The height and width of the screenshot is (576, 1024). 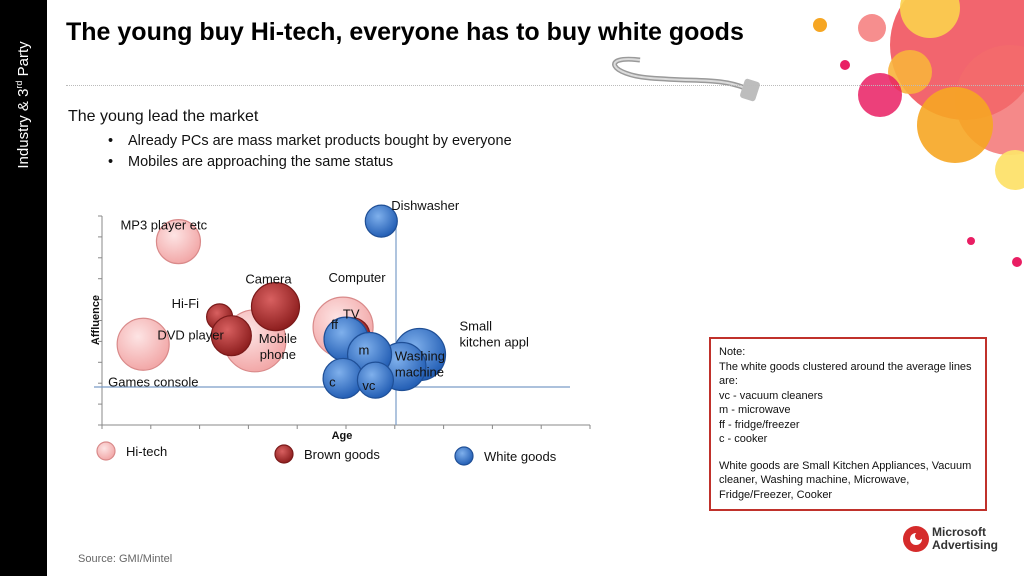 What do you see at coordinates (965, 538) in the screenshot?
I see `logo-text: Microsoft Advertising` at bounding box center [965, 538].